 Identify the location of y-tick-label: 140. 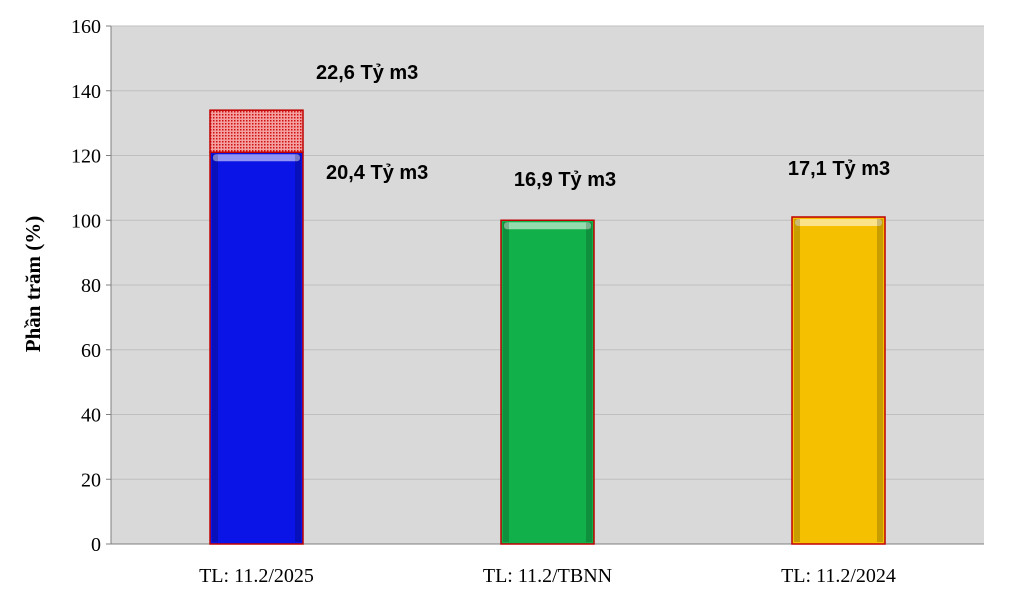
(86, 92).